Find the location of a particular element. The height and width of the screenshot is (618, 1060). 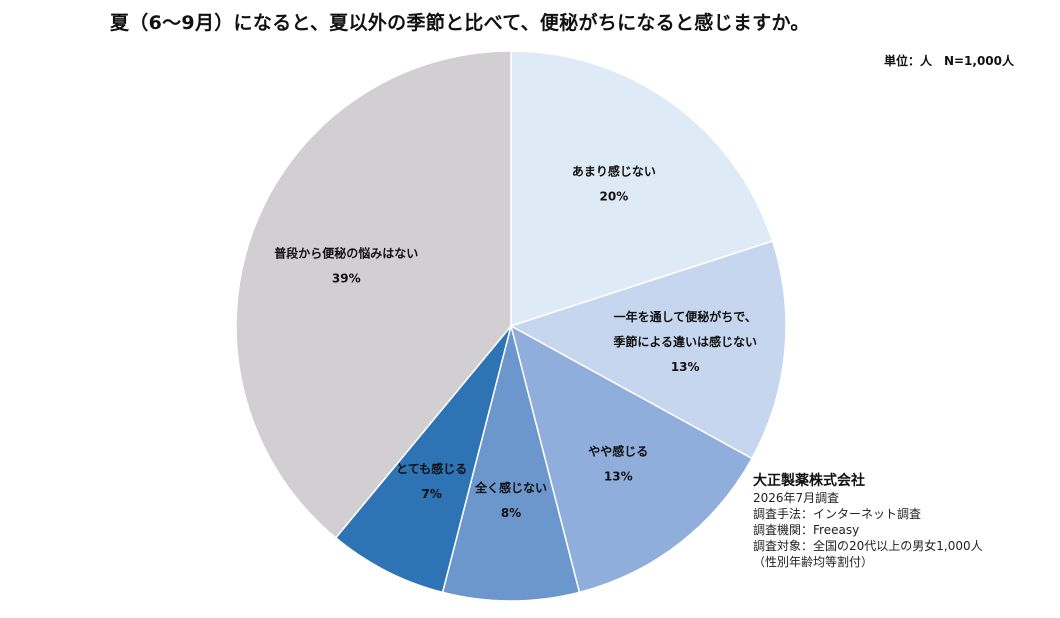

source-line: 調査対象：全国の20代以上の男女1,000人 is located at coordinates (868, 546).